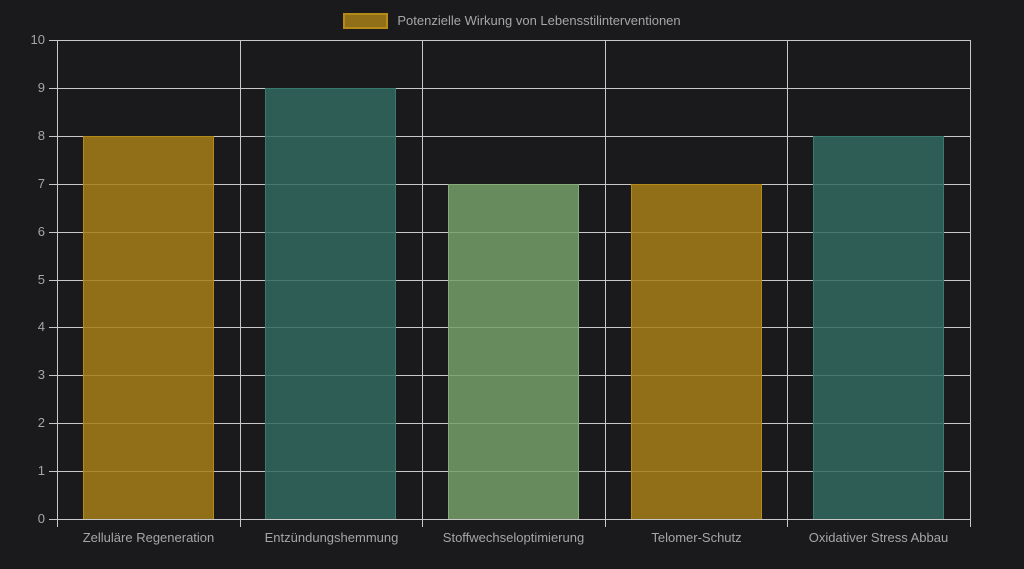 The height and width of the screenshot is (569, 1024). What do you see at coordinates (41, 135) in the screenshot?
I see `y-axis-tick-label: 8` at bounding box center [41, 135].